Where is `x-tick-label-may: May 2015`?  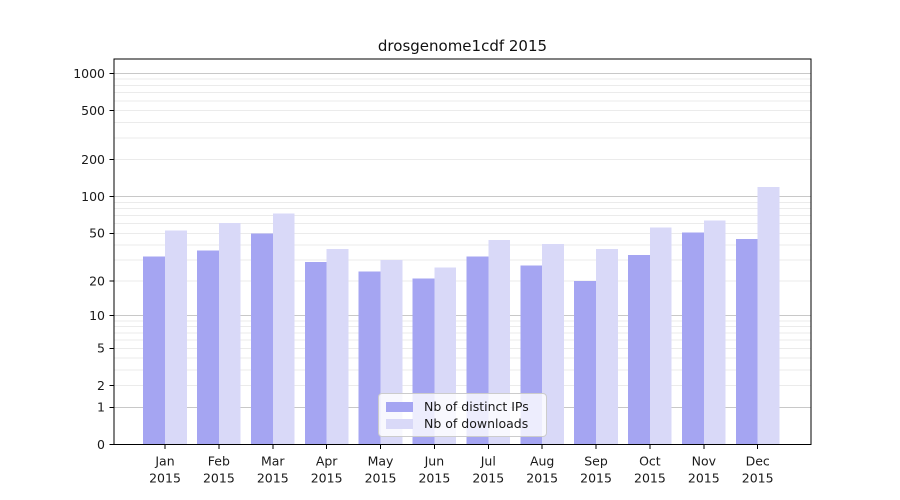
x-tick-label-may: May 2015 is located at coordinates (381, 470).